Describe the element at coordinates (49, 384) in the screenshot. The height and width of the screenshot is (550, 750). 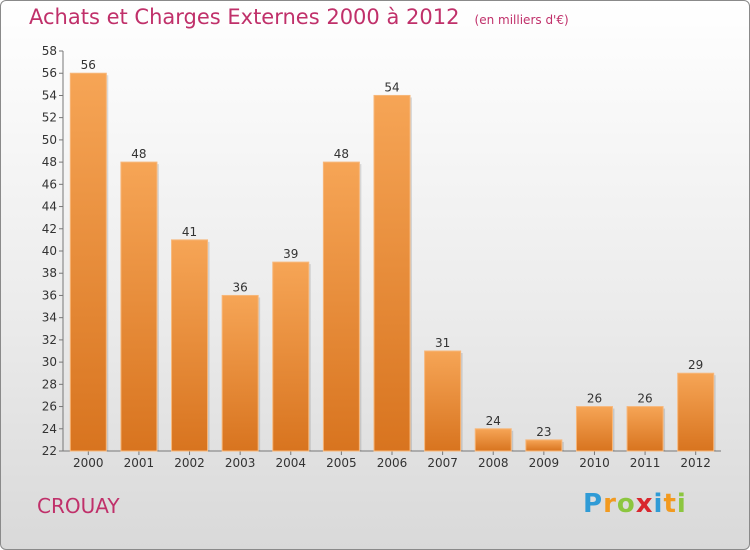
I see `y-tick-label: 28` at that location.